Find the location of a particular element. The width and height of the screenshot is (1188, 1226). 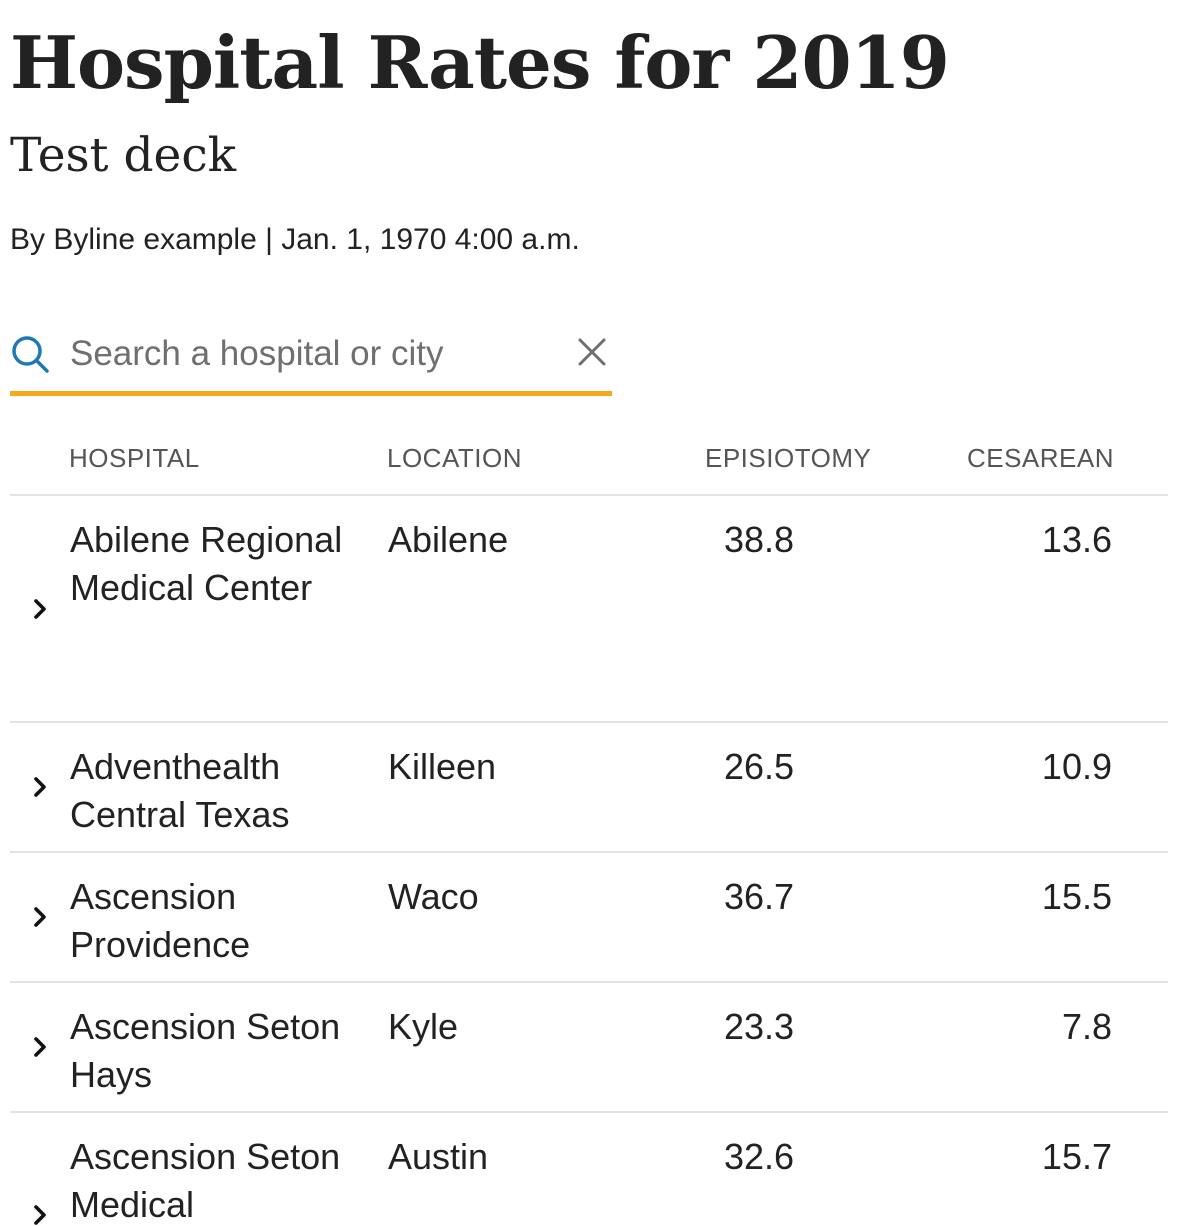

cell-episiotomy: 36.7 is located at coordinates (759, 896).